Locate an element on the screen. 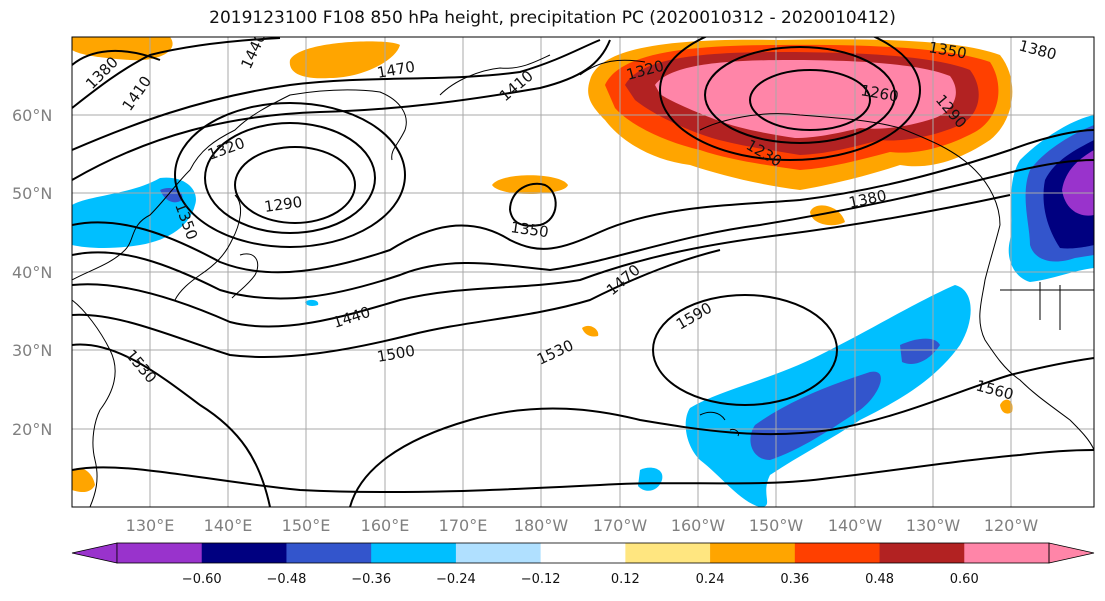 Image resolution: width=1105 pixels, height=601 pixels. colorbar-tick-label: 0.36 is located at coordinates (794, 579).